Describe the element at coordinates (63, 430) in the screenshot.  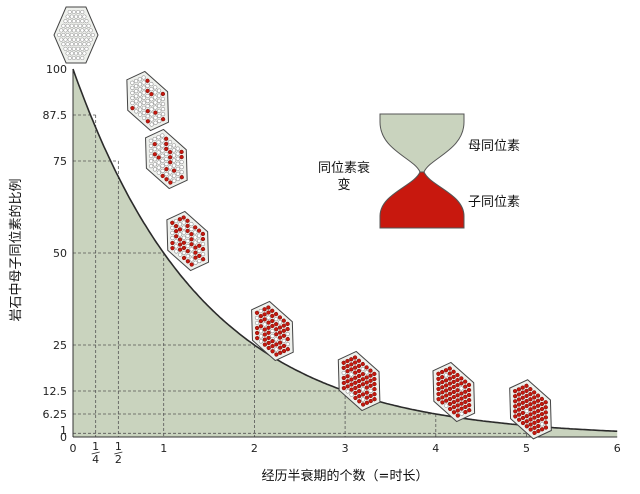
I see `y-tick-label: 1` at that location.